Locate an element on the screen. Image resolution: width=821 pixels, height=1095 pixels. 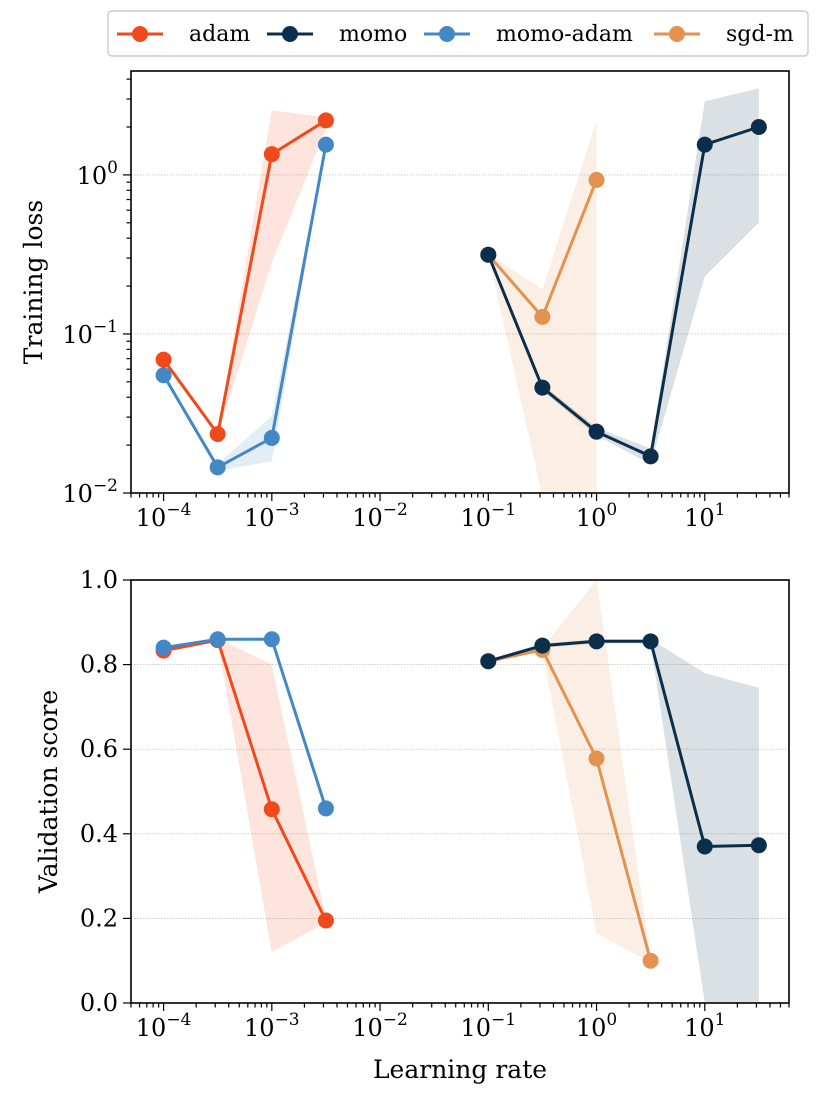
band-momo-adam is located at coordinates (244, 306).